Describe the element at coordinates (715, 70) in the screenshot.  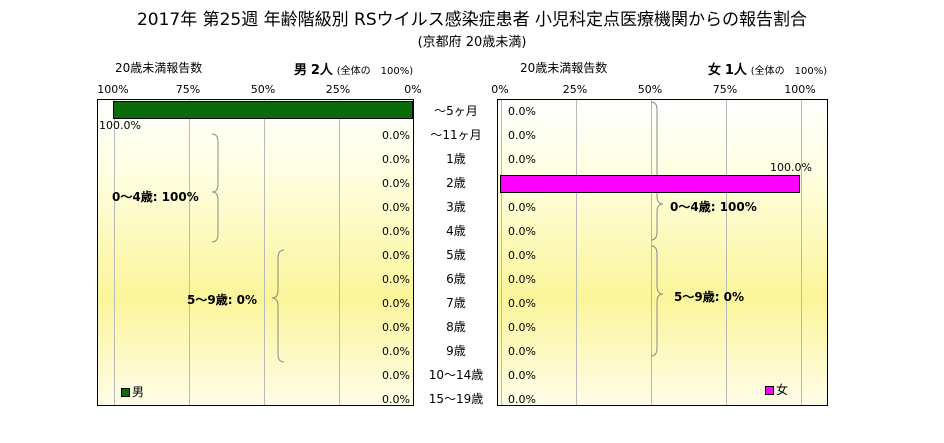
I see `female-sex-label: 女` at that location.